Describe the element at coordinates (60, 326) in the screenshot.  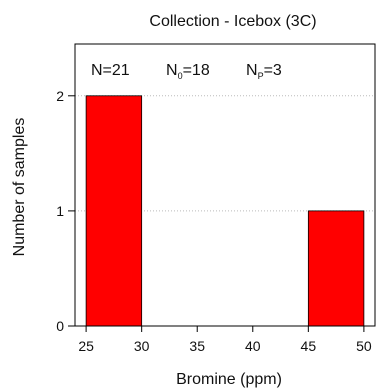
I see `y-tick-label-0: 0` at that location.